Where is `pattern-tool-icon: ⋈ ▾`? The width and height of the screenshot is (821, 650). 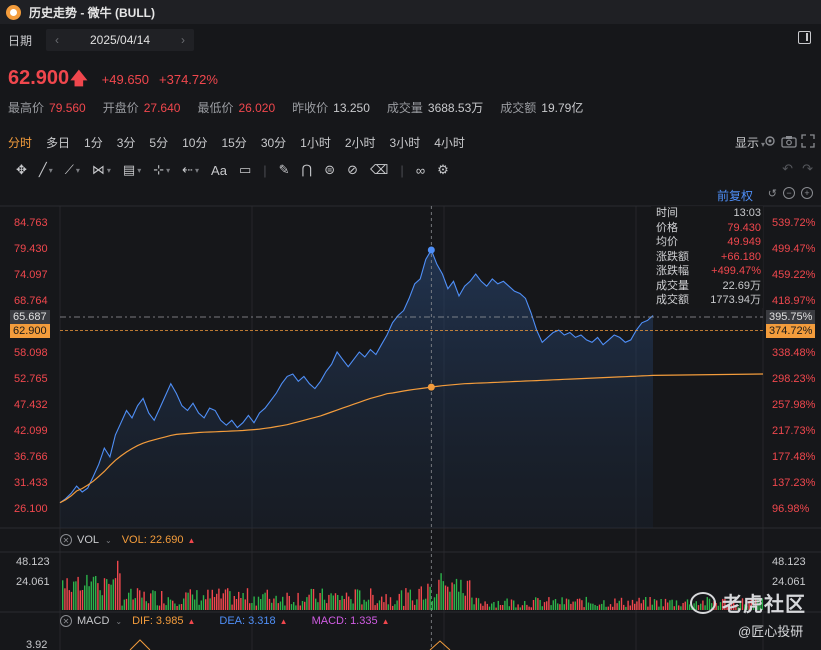 pattern-tool-icon: ⋈ ▾ is located at coordinates (101, 169).